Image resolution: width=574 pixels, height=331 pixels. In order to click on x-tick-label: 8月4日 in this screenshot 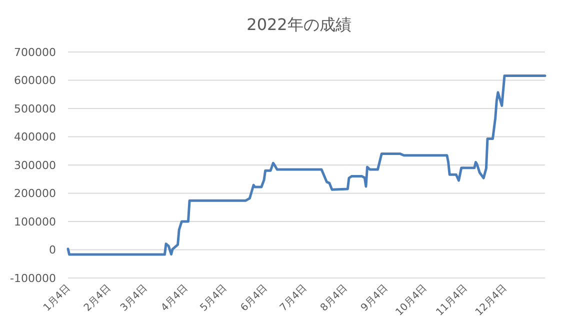, I will do `click(334, 298)`.